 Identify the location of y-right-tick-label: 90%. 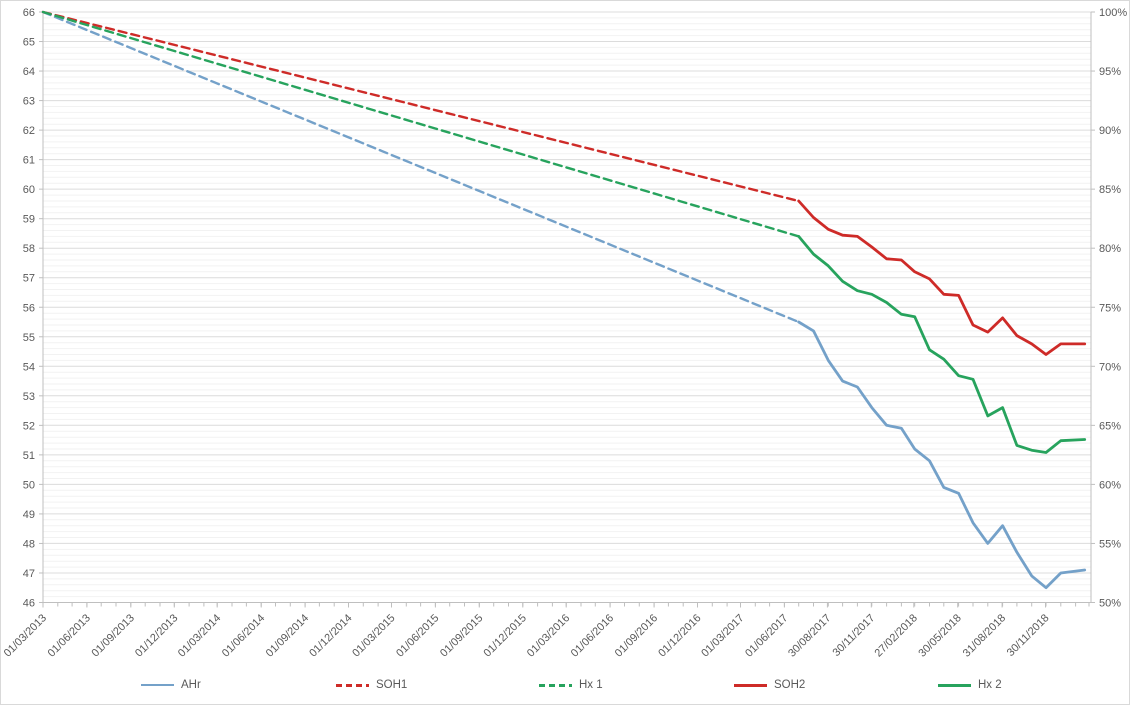
(1110, 131).